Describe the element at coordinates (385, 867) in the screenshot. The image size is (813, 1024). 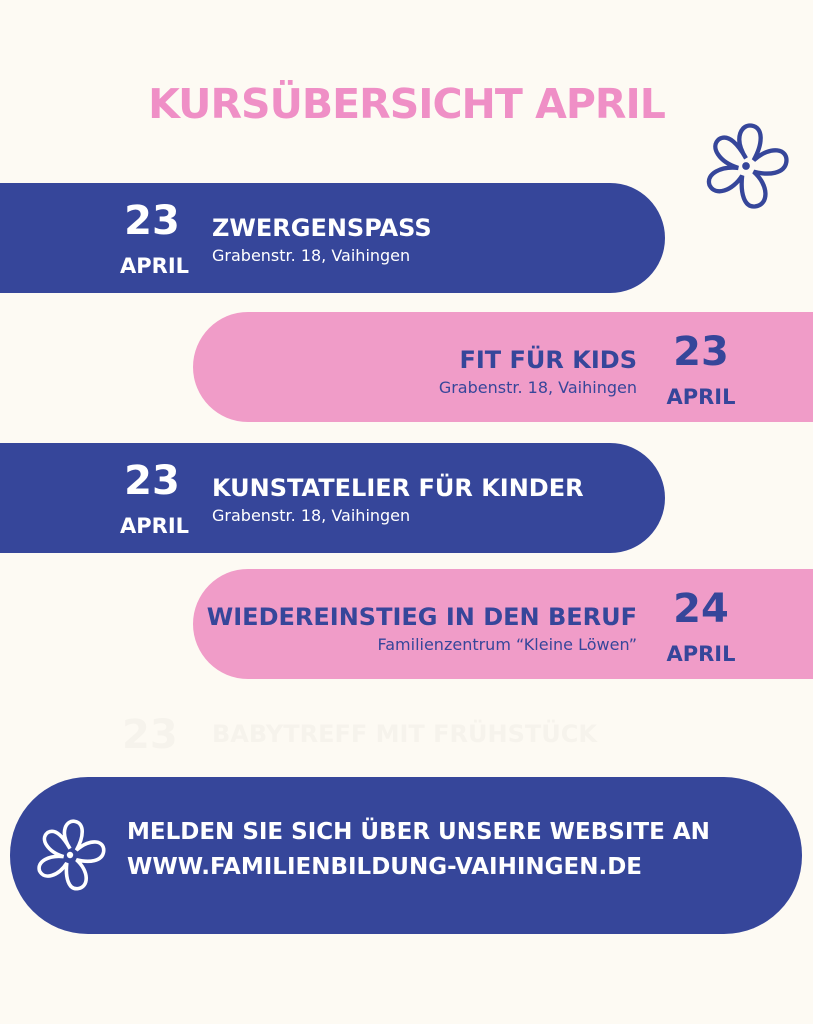
I see `website-link: WWW.FAMILIENBILDUNG-VAIHINGEN.DE` at that location.